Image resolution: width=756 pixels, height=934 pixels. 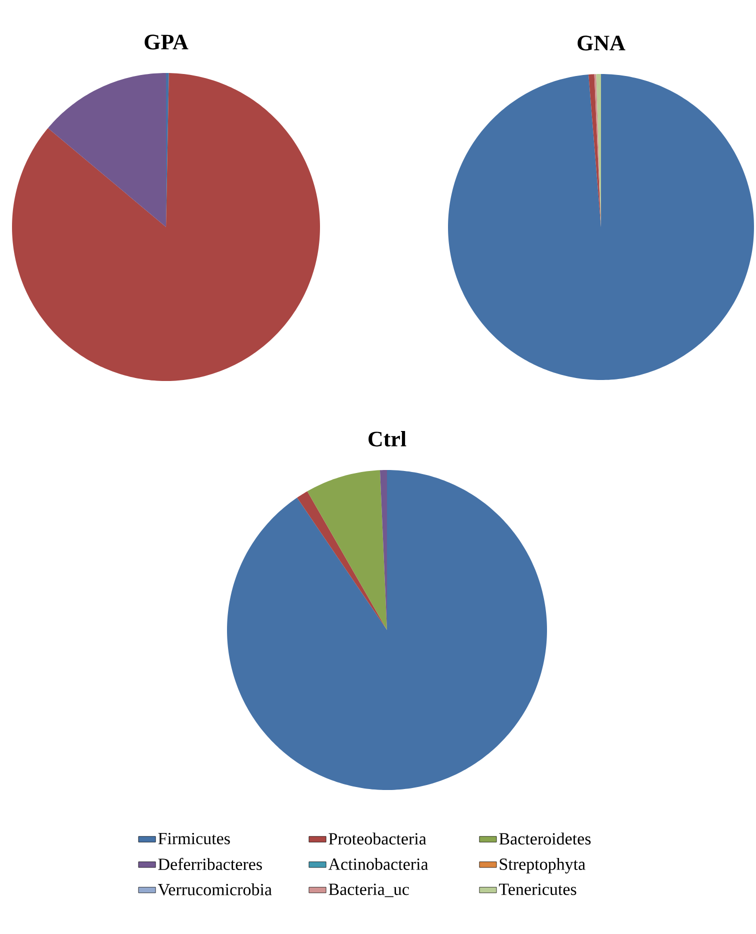 I want to click on legend-label: Verrucomicrobia, so click(x=215, y=889).